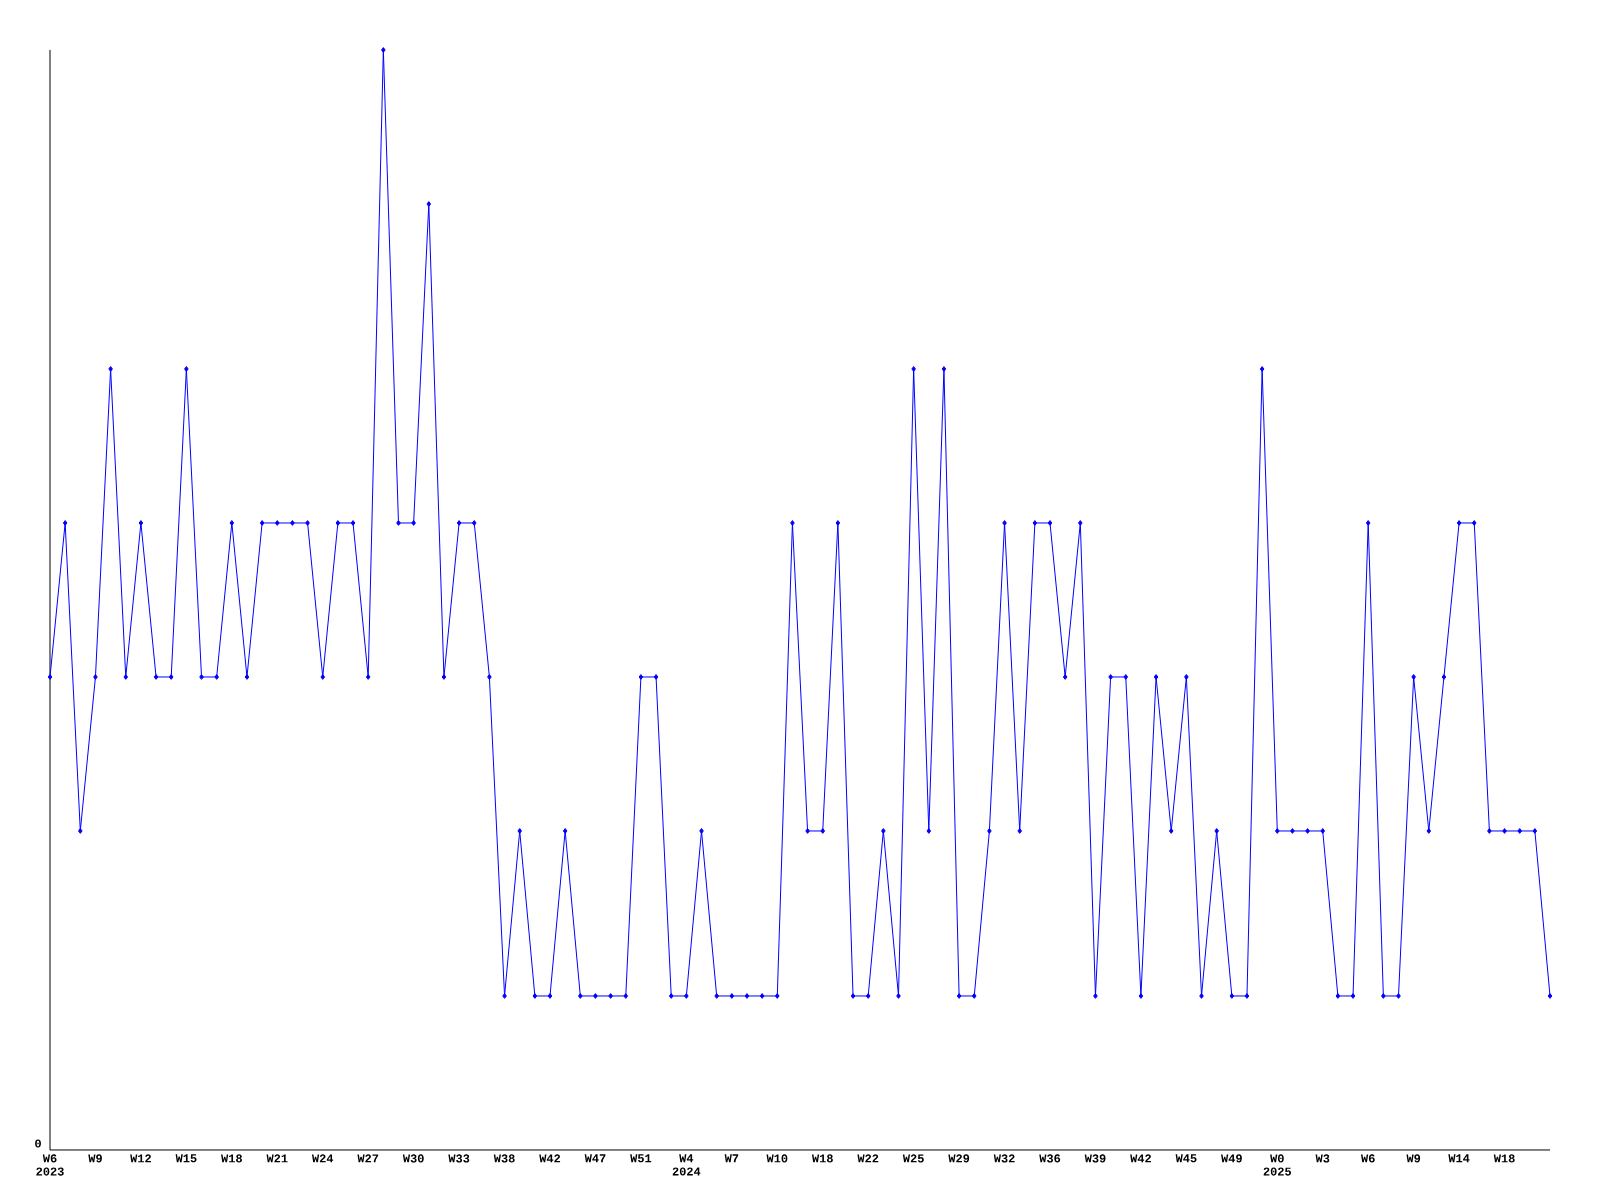 The image size is (1600, 1200). Describe the element at coordinates (777, 1158) in the screenshot. I see `x-tick-label: W10` at that location.